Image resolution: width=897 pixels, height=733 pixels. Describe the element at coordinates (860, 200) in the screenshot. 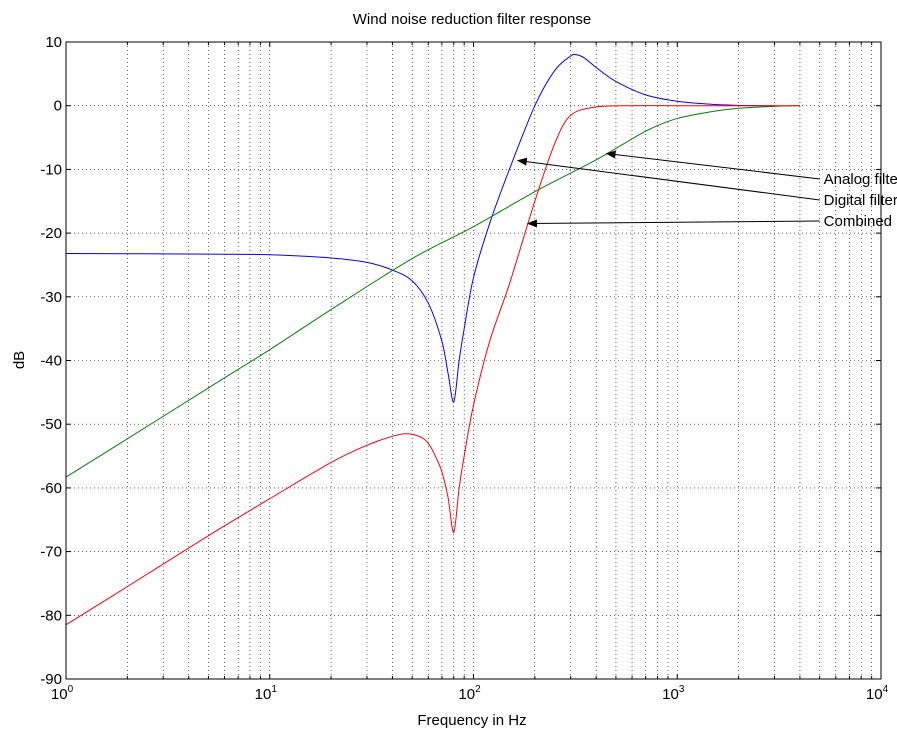

I see `annotation-label: Digital filter` at that location.